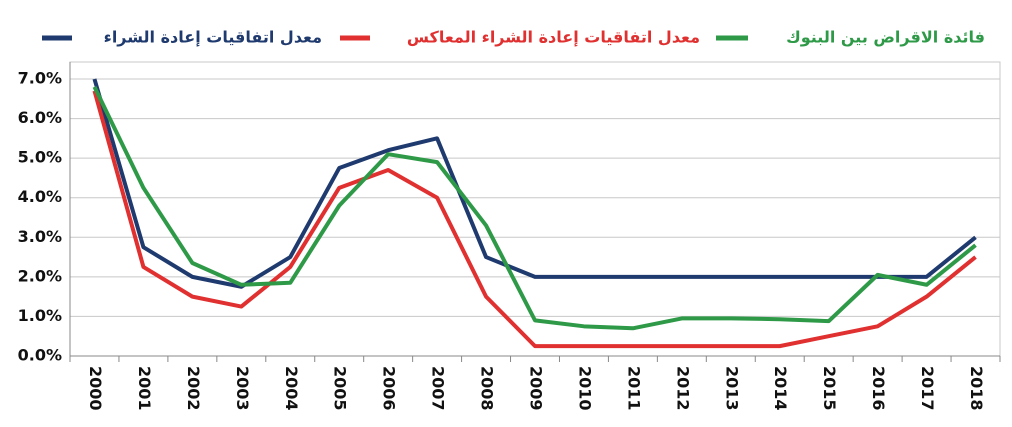  What do you see at coordinates (144, 388) in the screenshot?
I see `x-tick-label: 2001` at bounding box center [144, 388].